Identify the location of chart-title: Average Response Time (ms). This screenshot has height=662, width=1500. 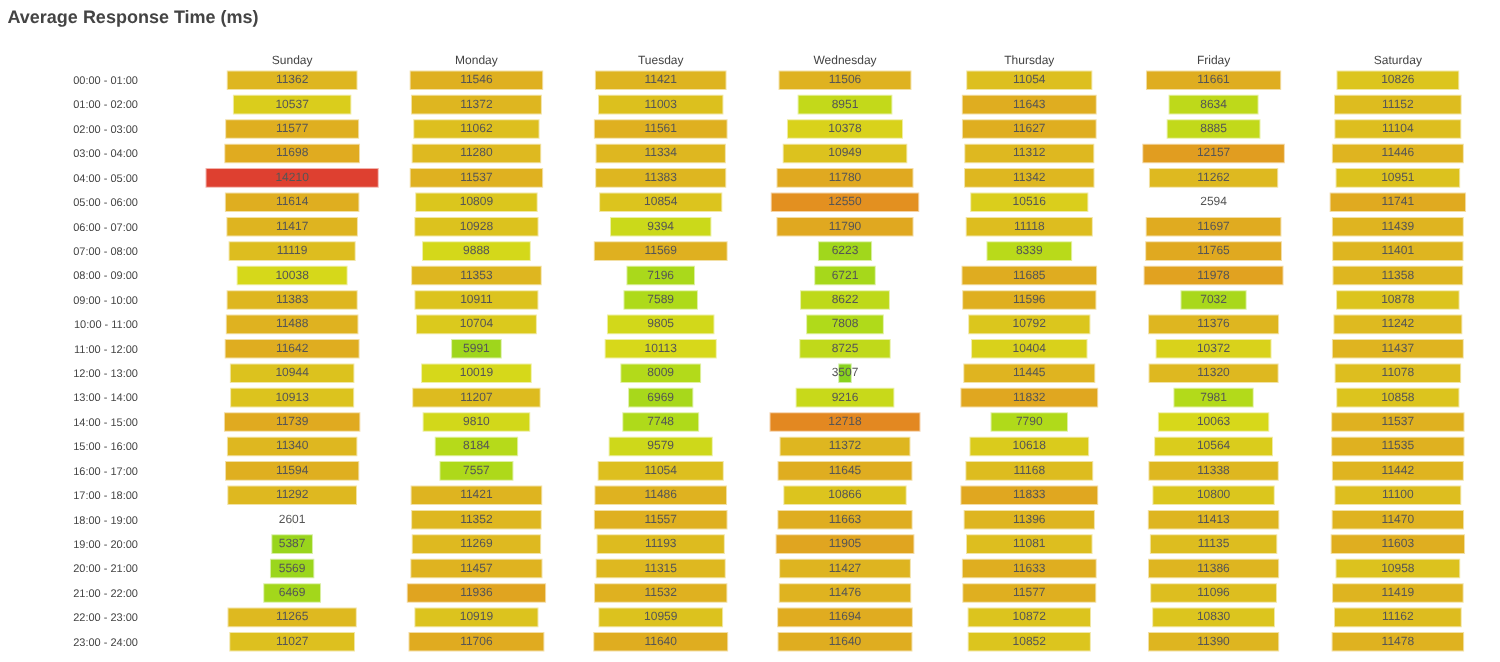
(133, 16).